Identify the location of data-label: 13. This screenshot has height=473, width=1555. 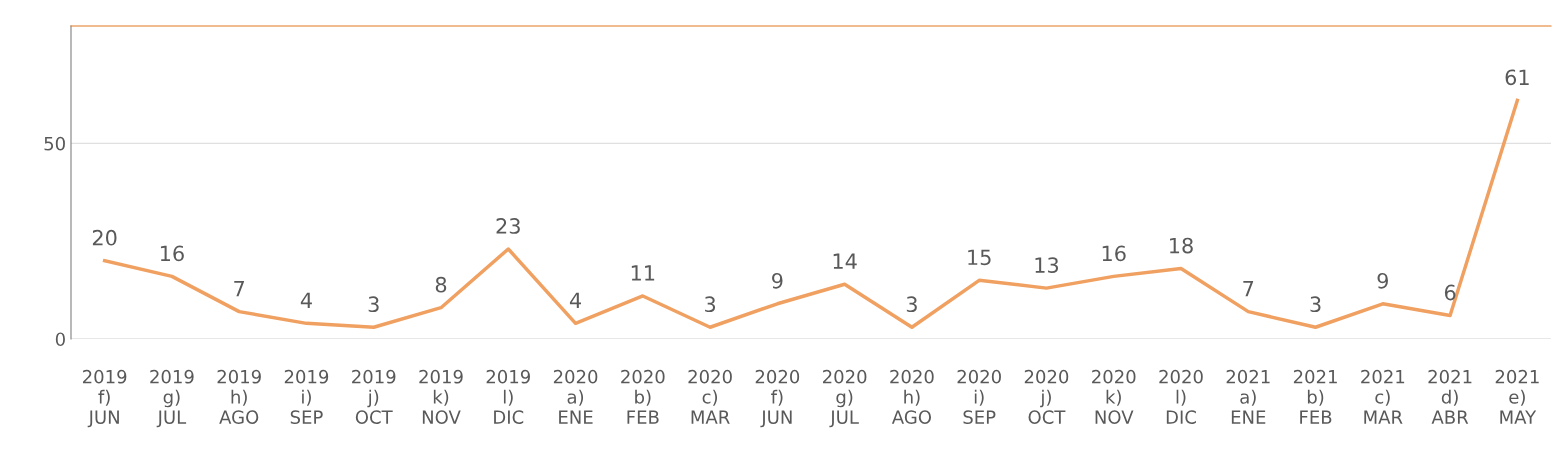
(1047, 265).